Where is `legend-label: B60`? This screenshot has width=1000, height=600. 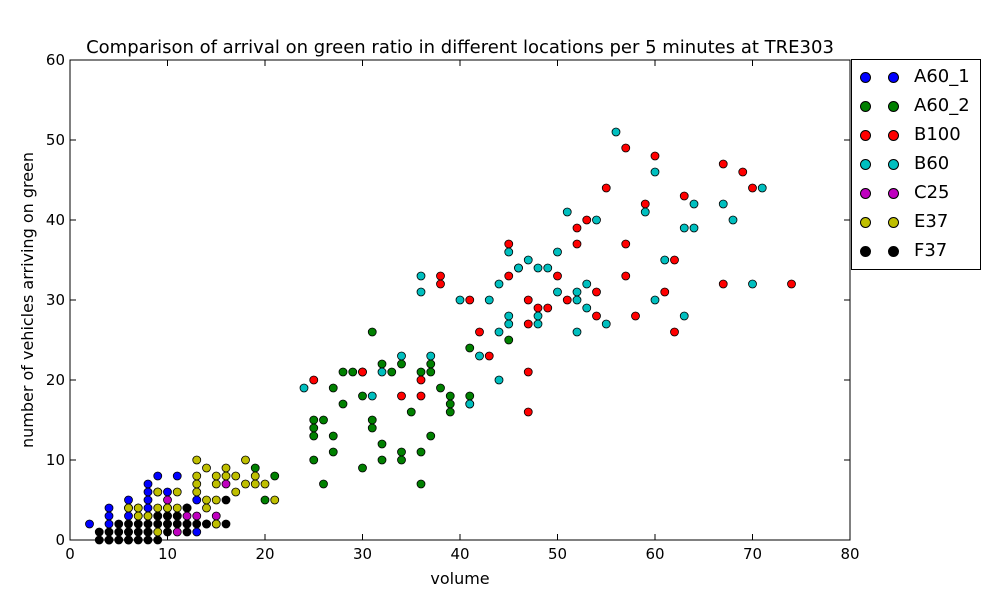 legend-label: B60 is located at coordinates (932, 163).